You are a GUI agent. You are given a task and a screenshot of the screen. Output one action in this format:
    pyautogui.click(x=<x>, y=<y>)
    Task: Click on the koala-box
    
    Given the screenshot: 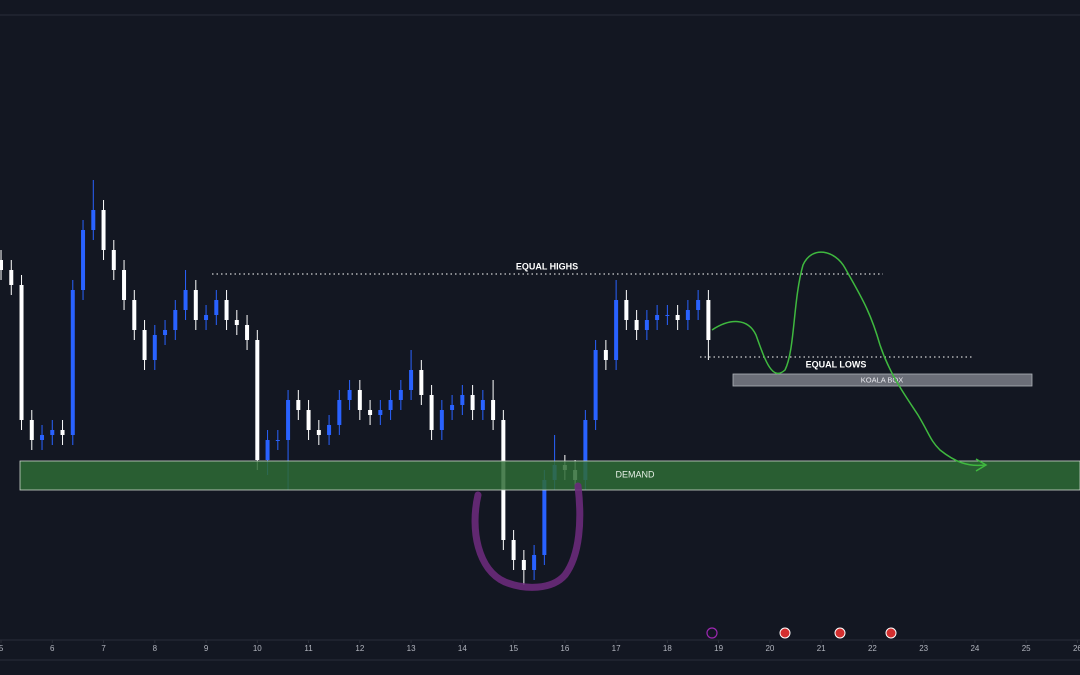 What is the action you would take?
    pyautogui.click(x=882, y=380)
    